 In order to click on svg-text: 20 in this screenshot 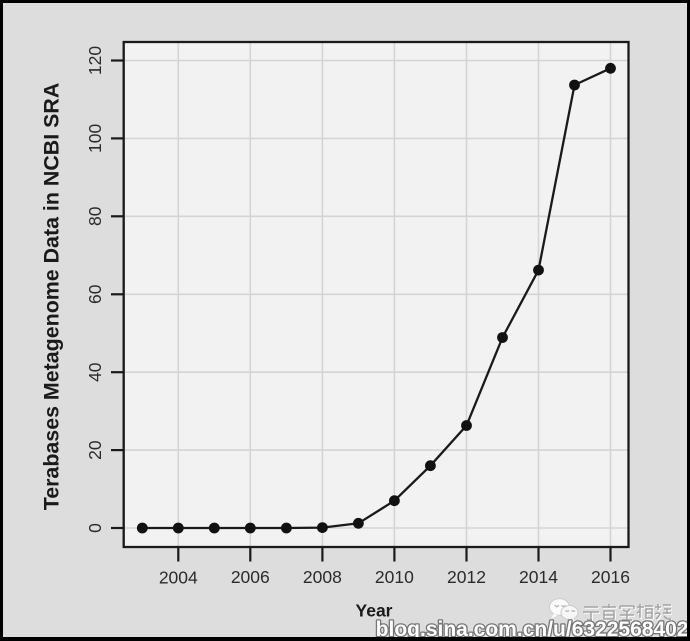, I will do `click(95, 450)`.